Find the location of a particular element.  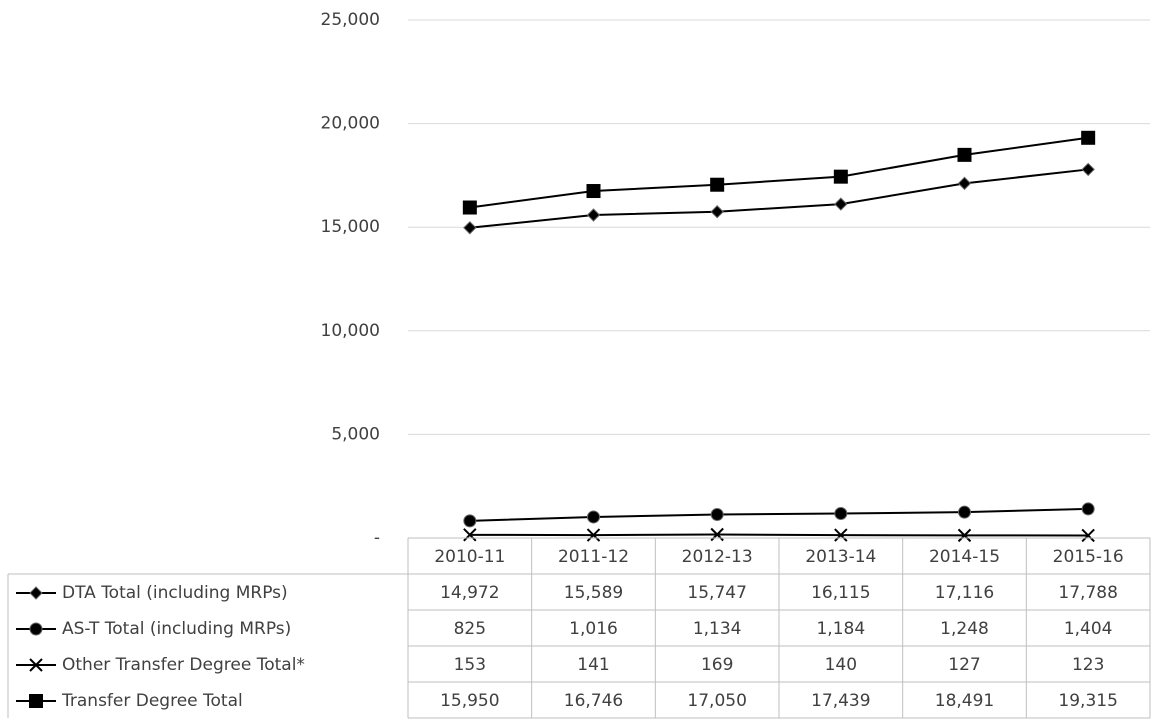

x-tick-label: 2011-12 is located at coordinates (593, 557).